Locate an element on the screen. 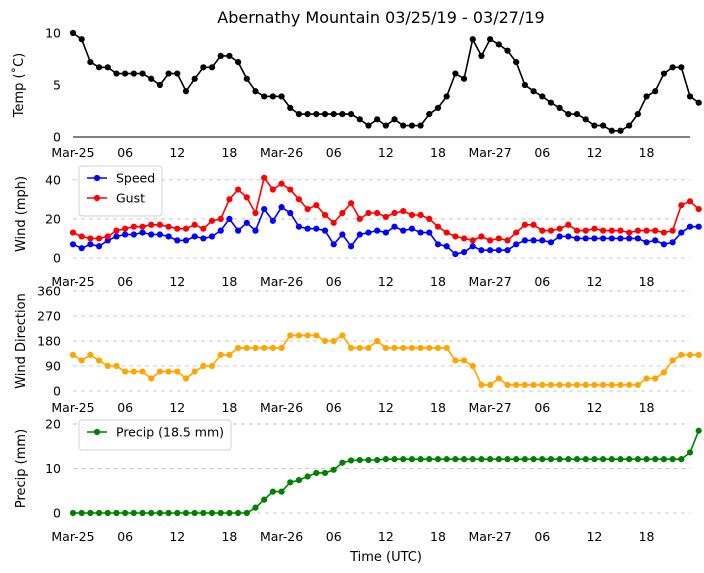 Image resolution: width=704 pixels, height=573 pixels. y-tick-label: 5 is located at coordinates (57, 85).